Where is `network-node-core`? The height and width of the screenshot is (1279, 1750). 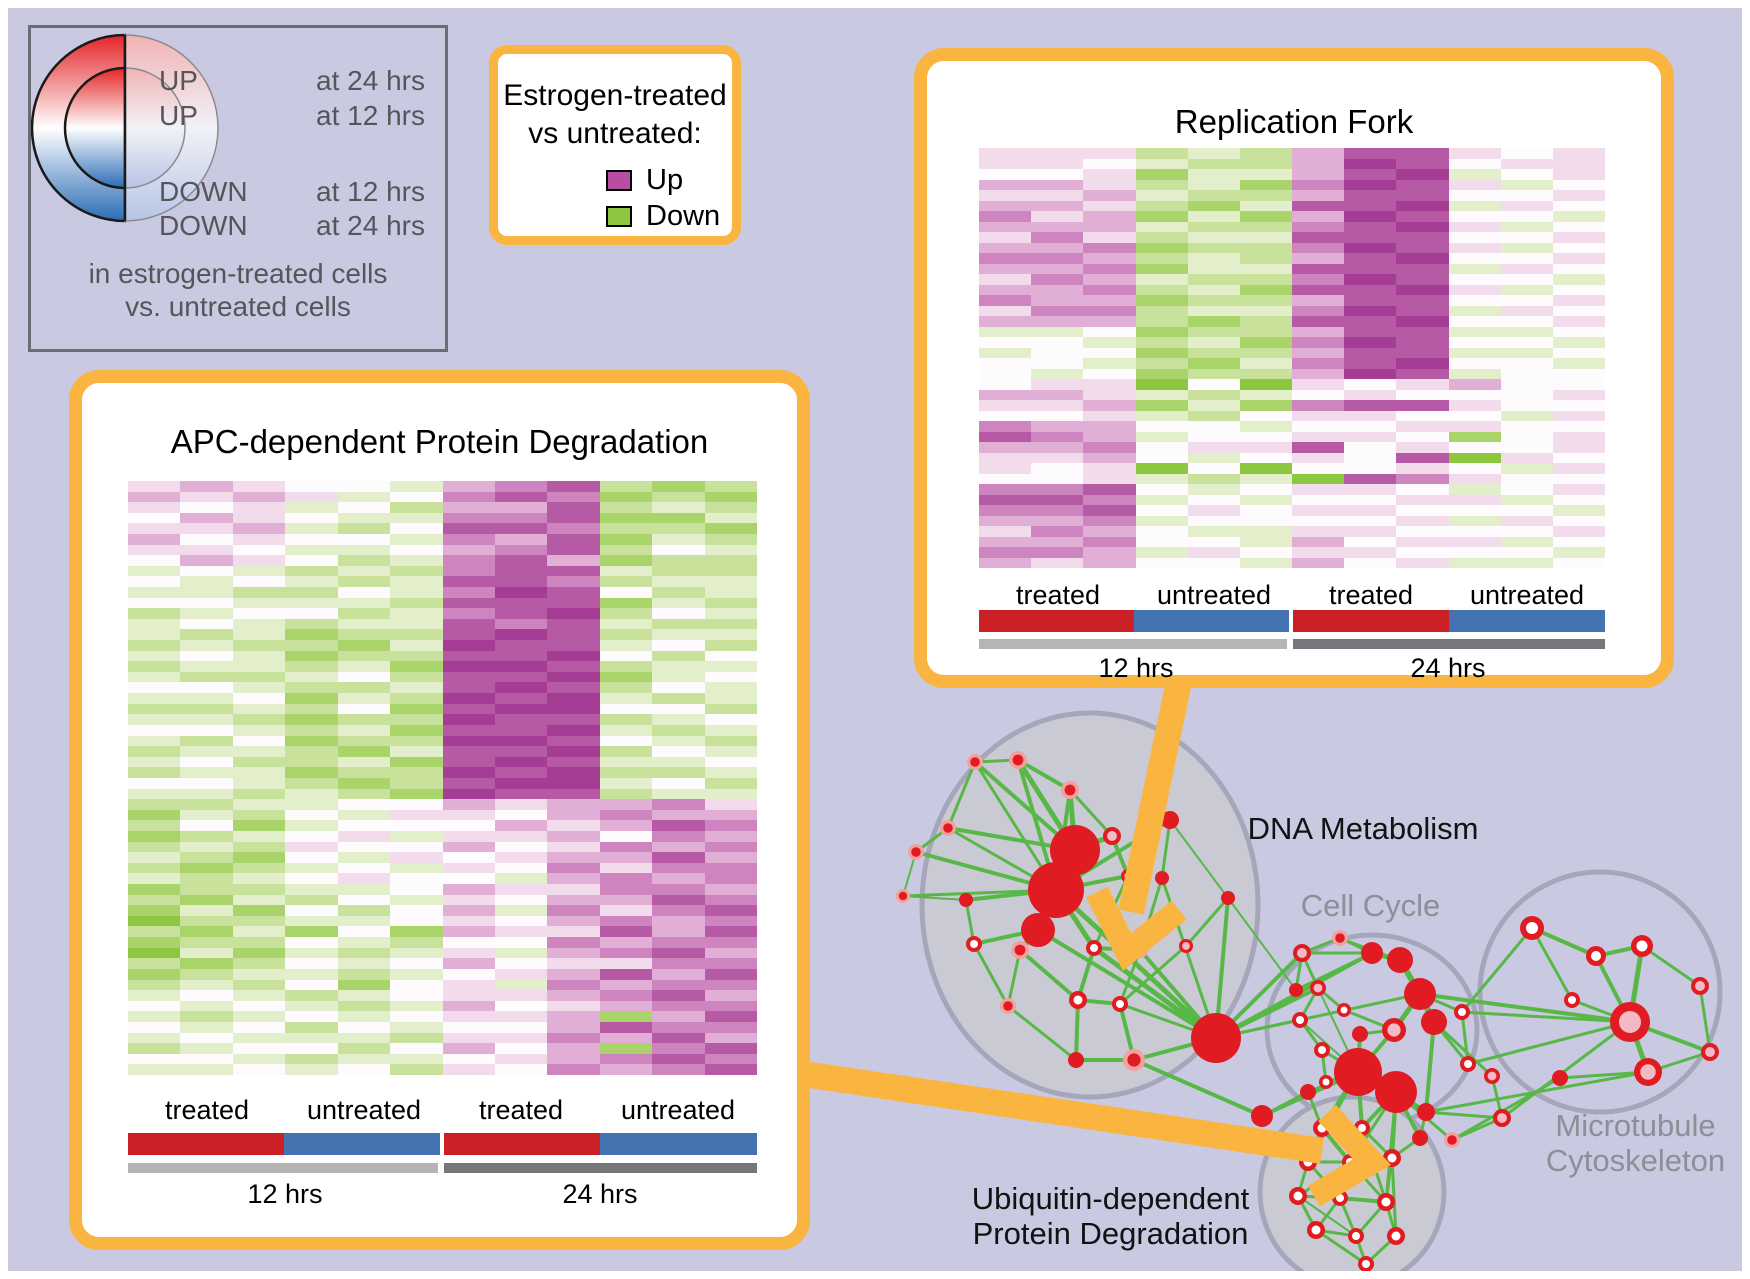 network-node-core is located at coordinates (1018, 760).